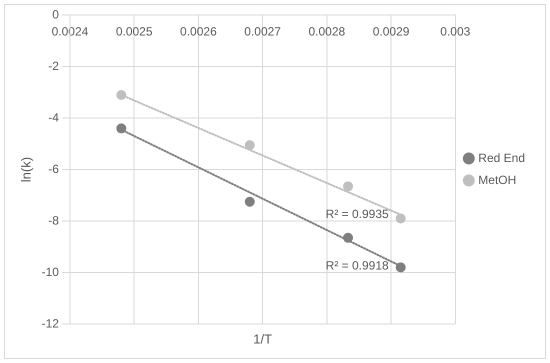 The width and height of the screenshot is (550, 363). What do you see at coordinates (358, 213) in the screenshot?
I see `annotation: R² = 0.9935` at bounding box center [358, 213].